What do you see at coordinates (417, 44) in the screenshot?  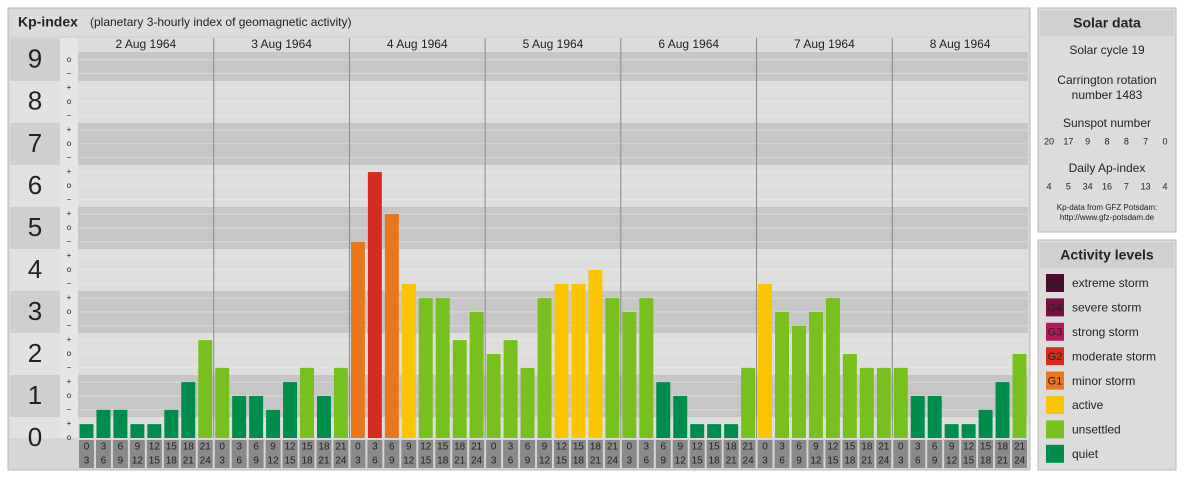 I see `day-label: 4 Aug 1964` at bounding box center [417, 44].